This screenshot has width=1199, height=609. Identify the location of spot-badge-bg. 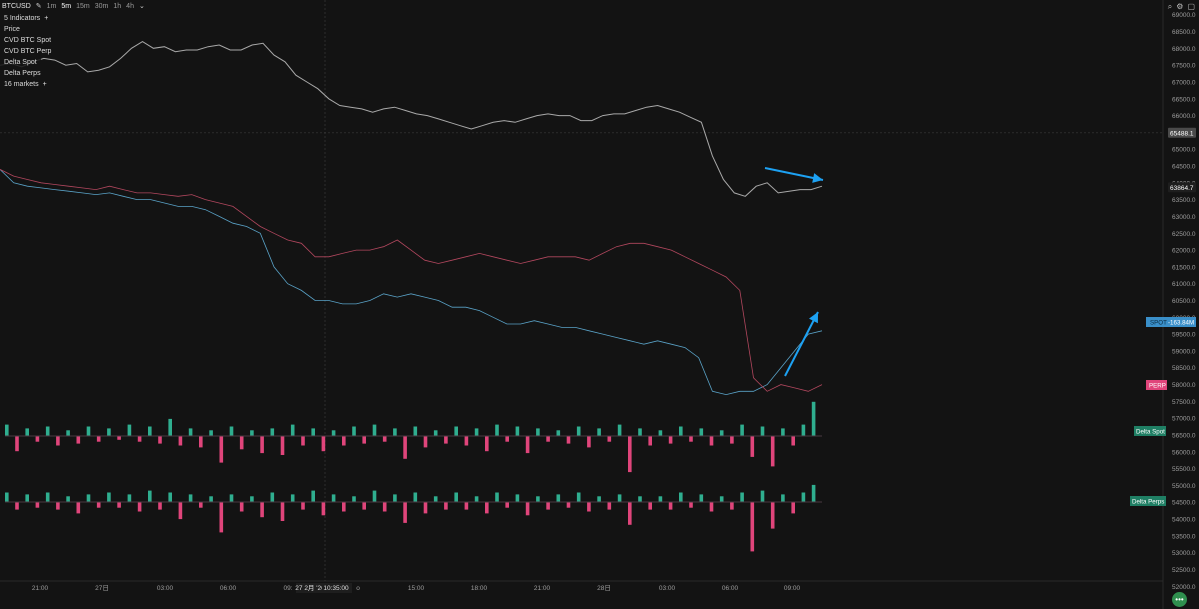
(1171, 322).